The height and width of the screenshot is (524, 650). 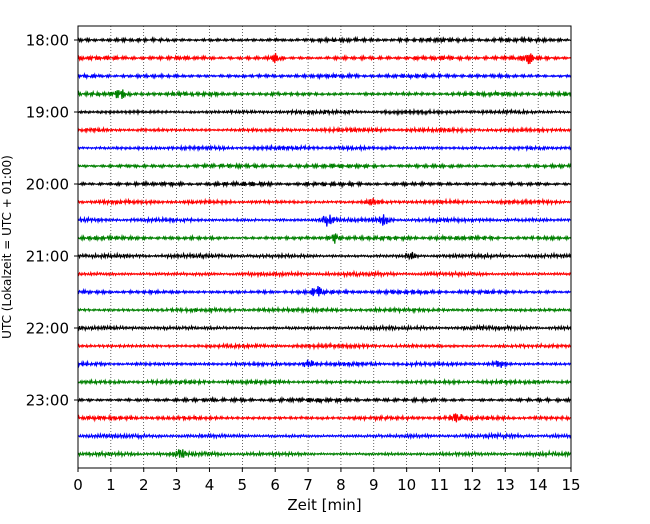 What do you see at coordinates (7, 247) in the screenshot?
I see `y-axis-label: UTC (Lokalzeit = UTC + 01:00)` at bounding box center [7, 247].